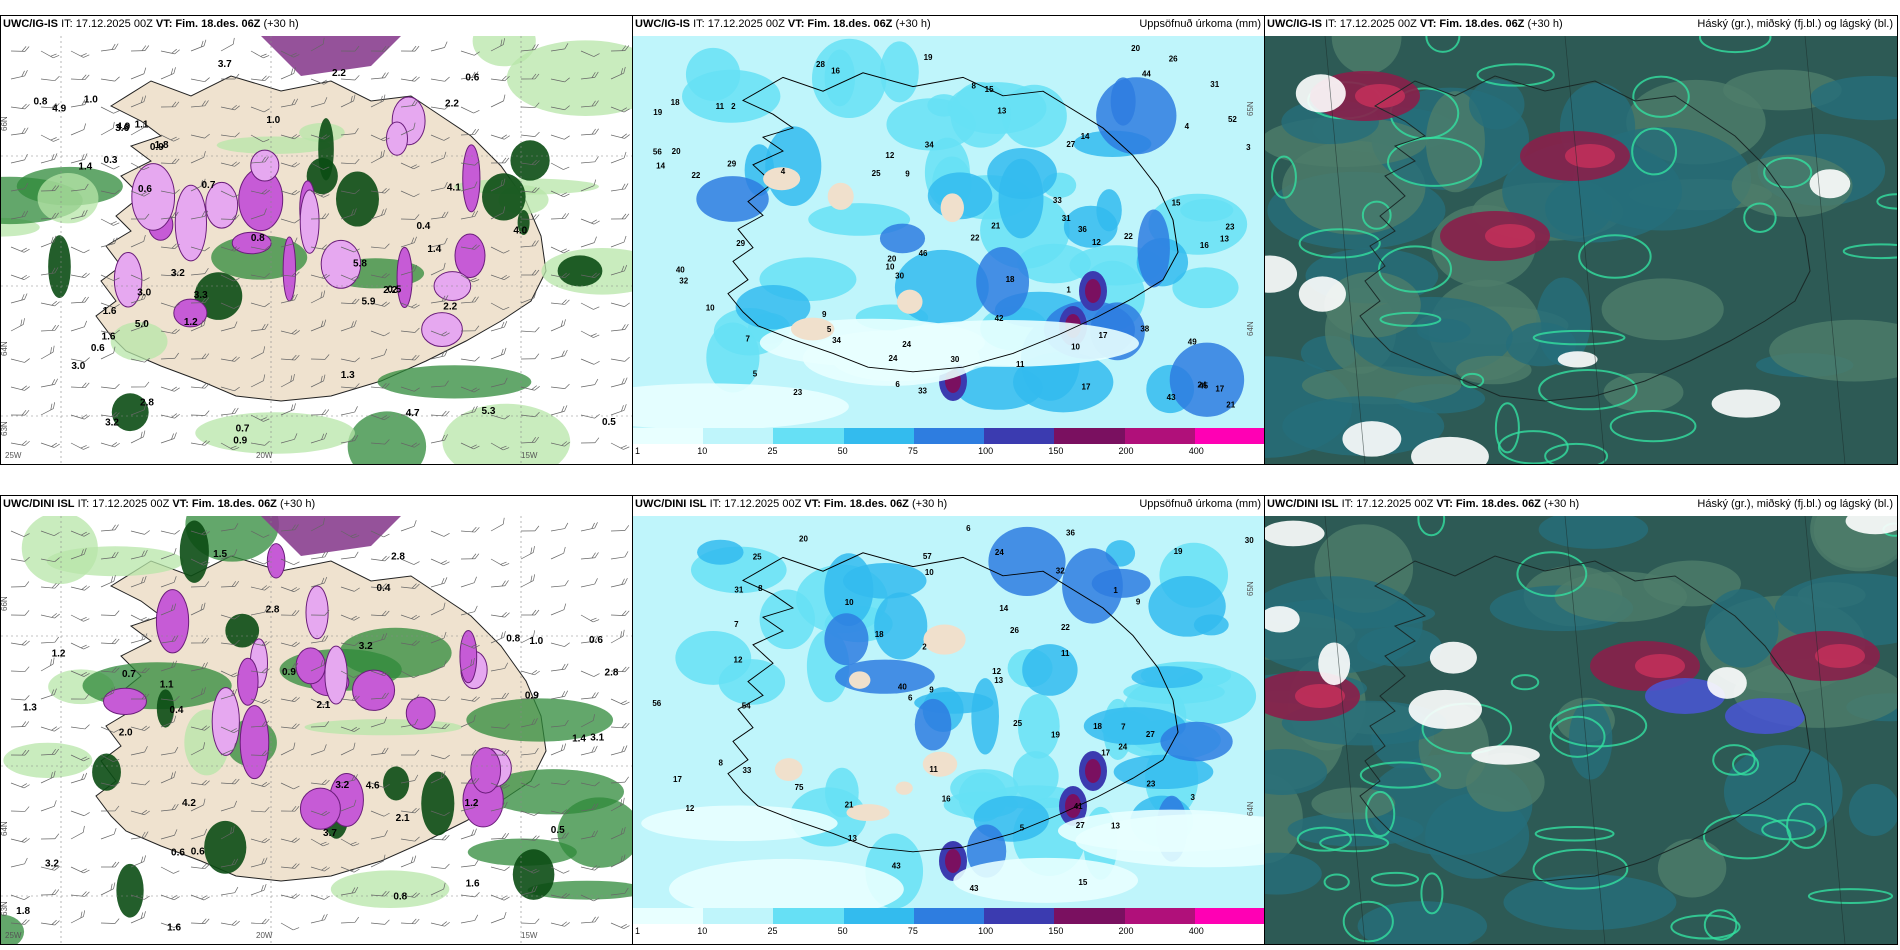  I want to click on accum-value: 18, so click(675, 102).